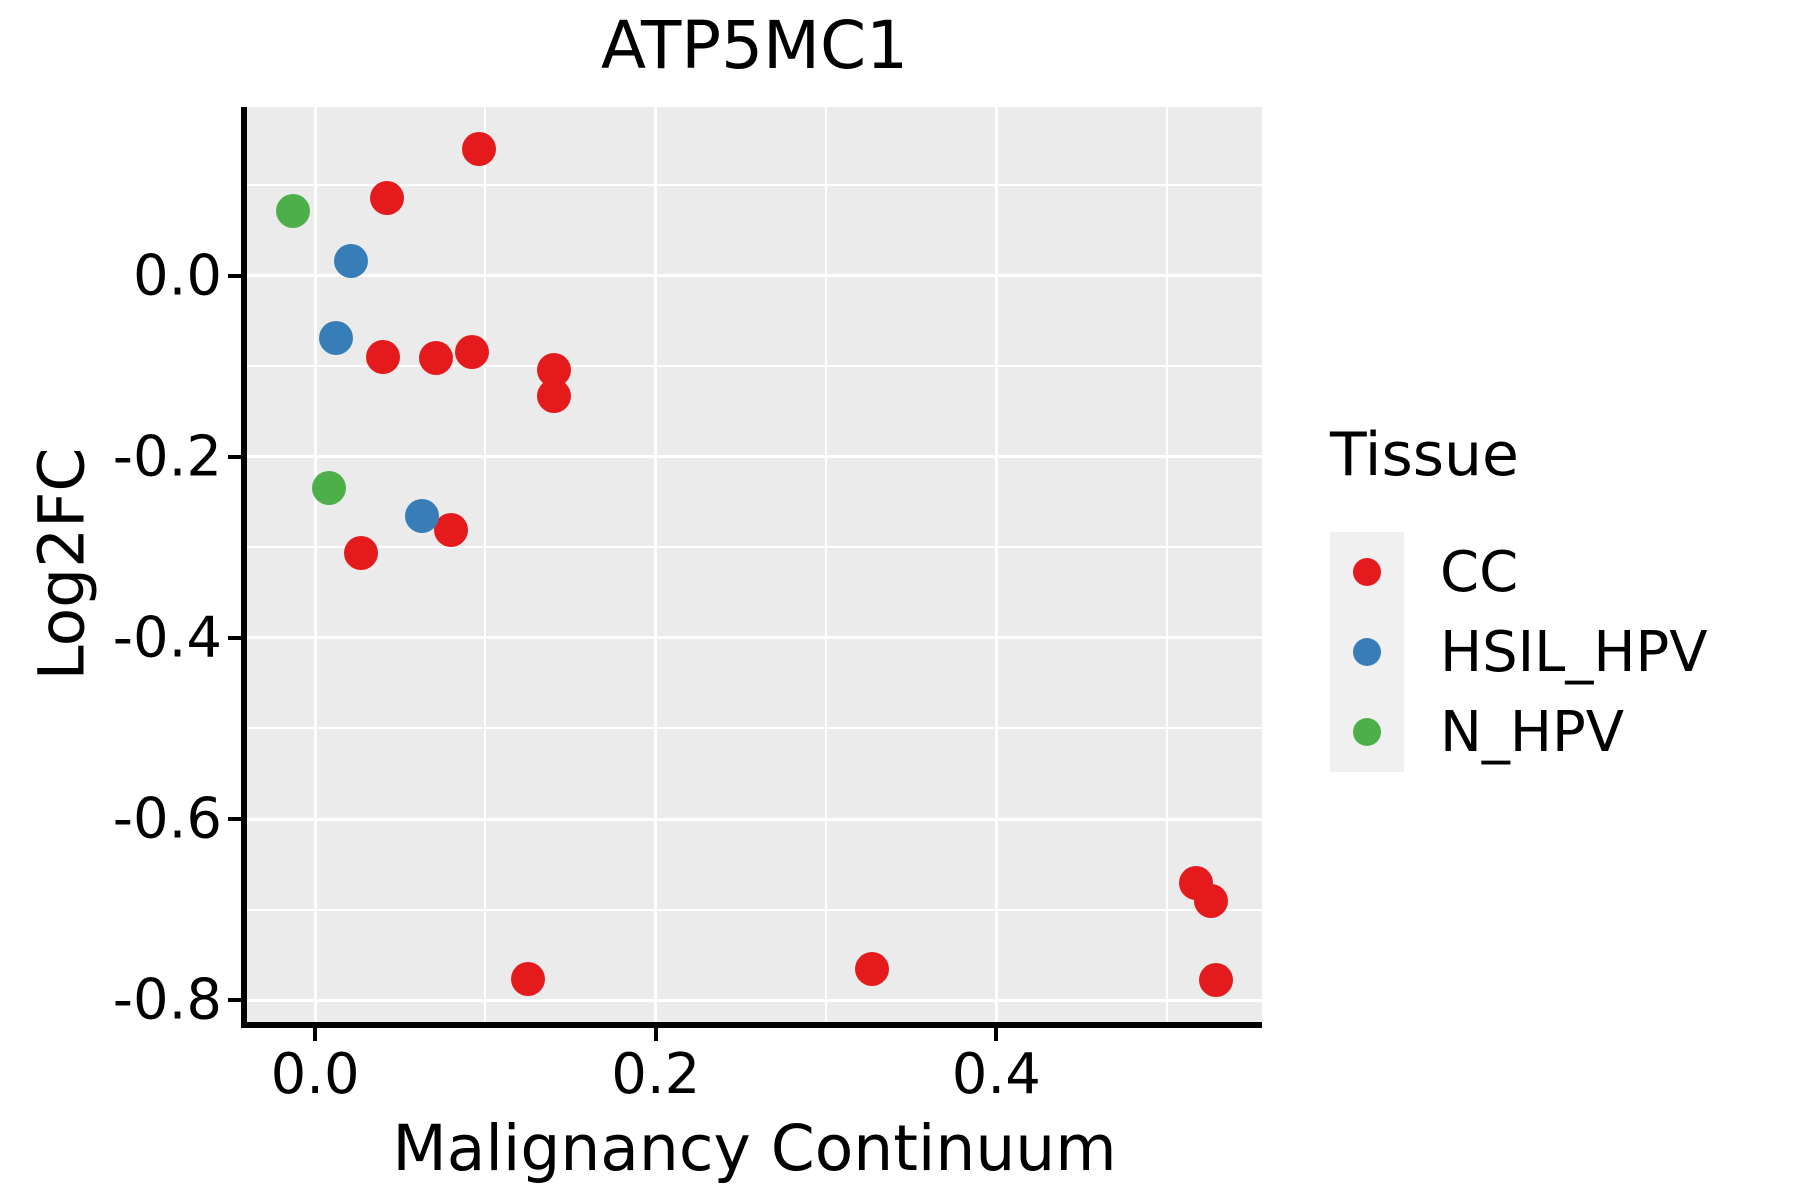 This screenshot has height=1200, width=1800. What do you see at coordinates (754, 45) in the screenshot?
I see `plot-title: ATP5MC1` at bounding box center [754, 45].